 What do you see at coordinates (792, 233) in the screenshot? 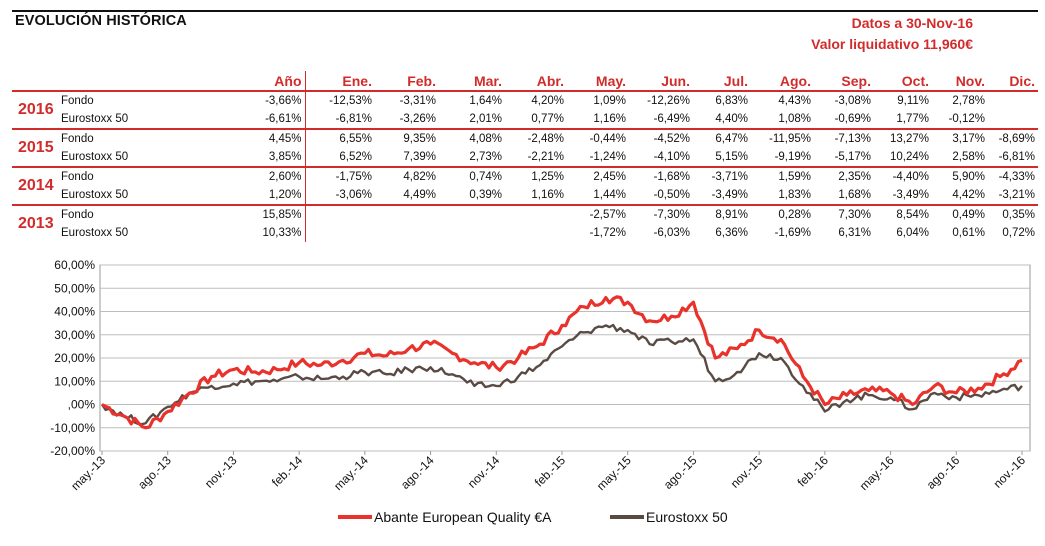
I see `return-cell: -1,69%` at bounding box center [792, 233].